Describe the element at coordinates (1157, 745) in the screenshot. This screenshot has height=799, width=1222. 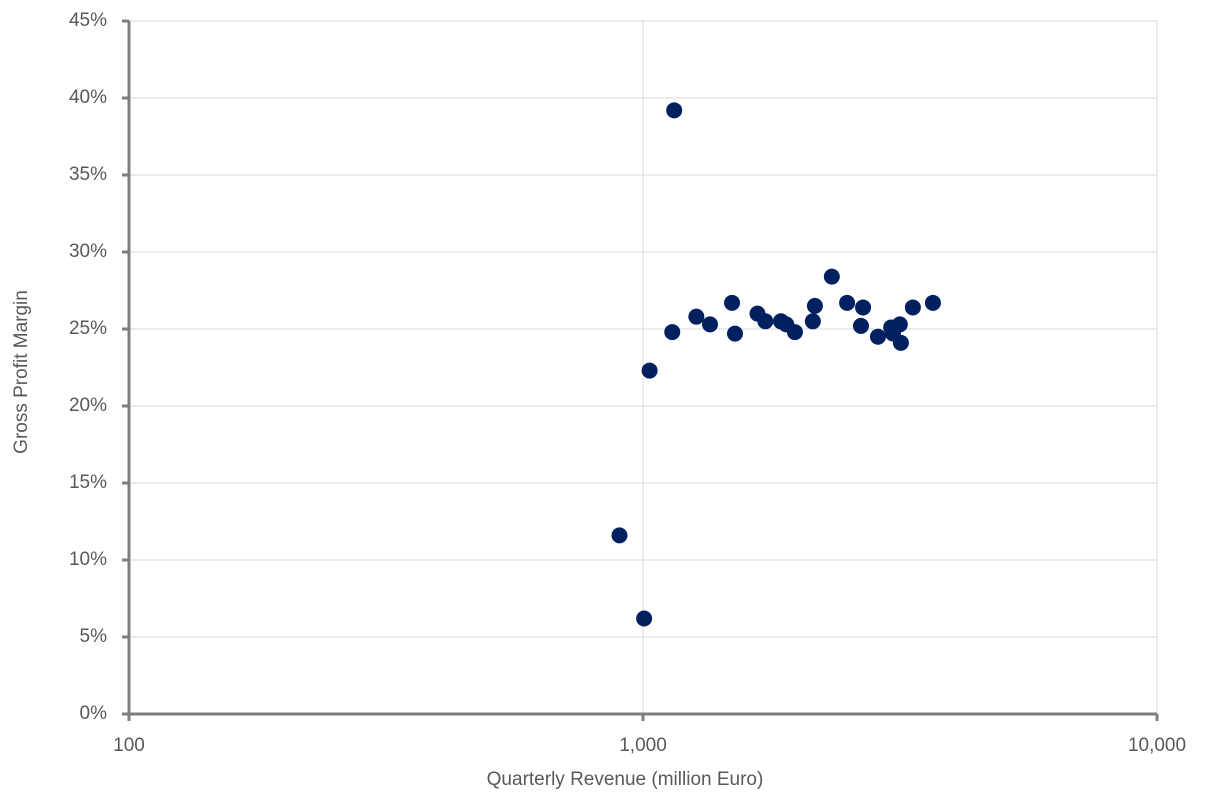
I see `x-tick-label: 10,000` at that location.